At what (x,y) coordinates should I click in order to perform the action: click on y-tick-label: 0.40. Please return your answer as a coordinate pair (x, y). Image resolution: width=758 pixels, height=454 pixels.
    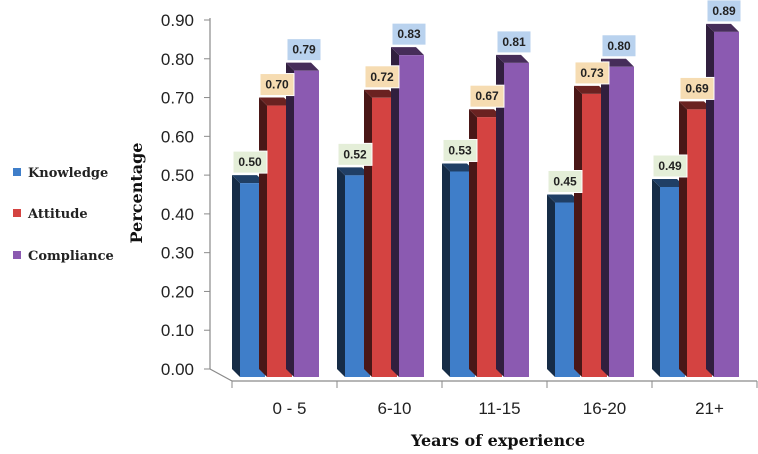
    Looking at the image, I should click on (177, 214).